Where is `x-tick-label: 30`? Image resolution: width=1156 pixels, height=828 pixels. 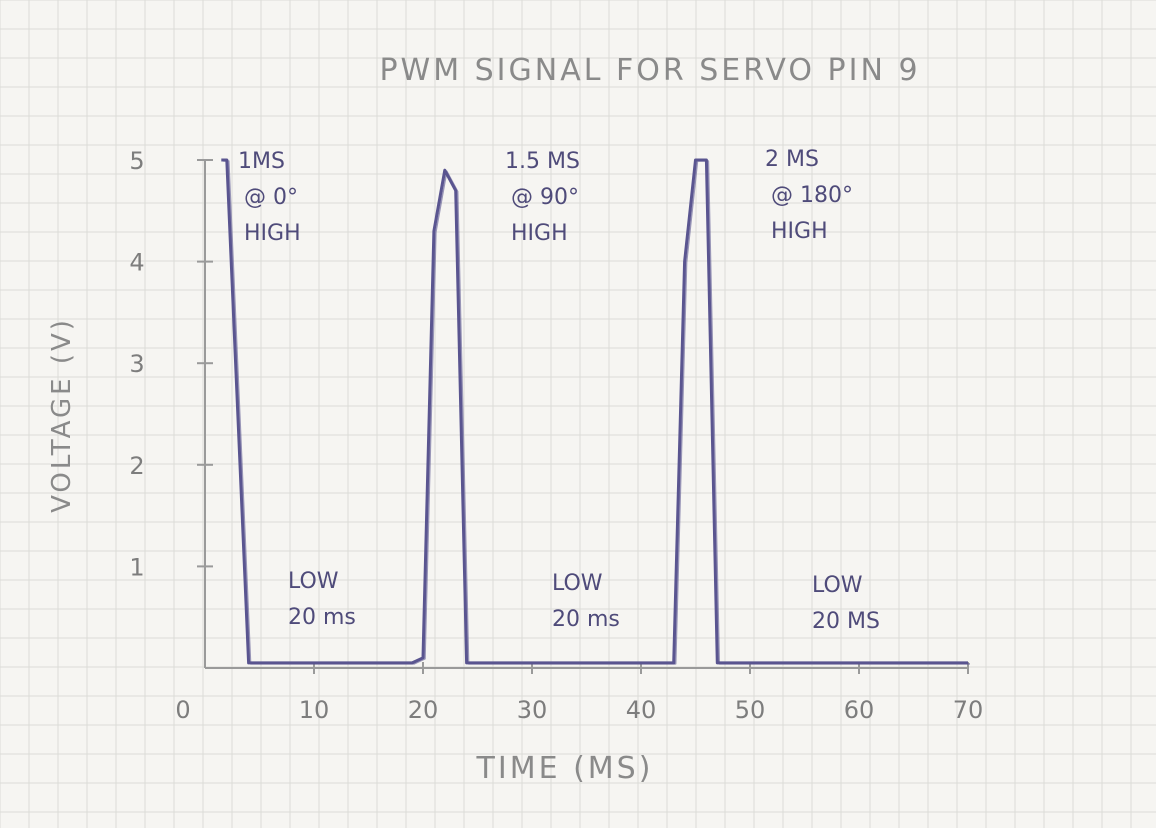
x-tick-label: 30 is located at coordinates (532, 710).